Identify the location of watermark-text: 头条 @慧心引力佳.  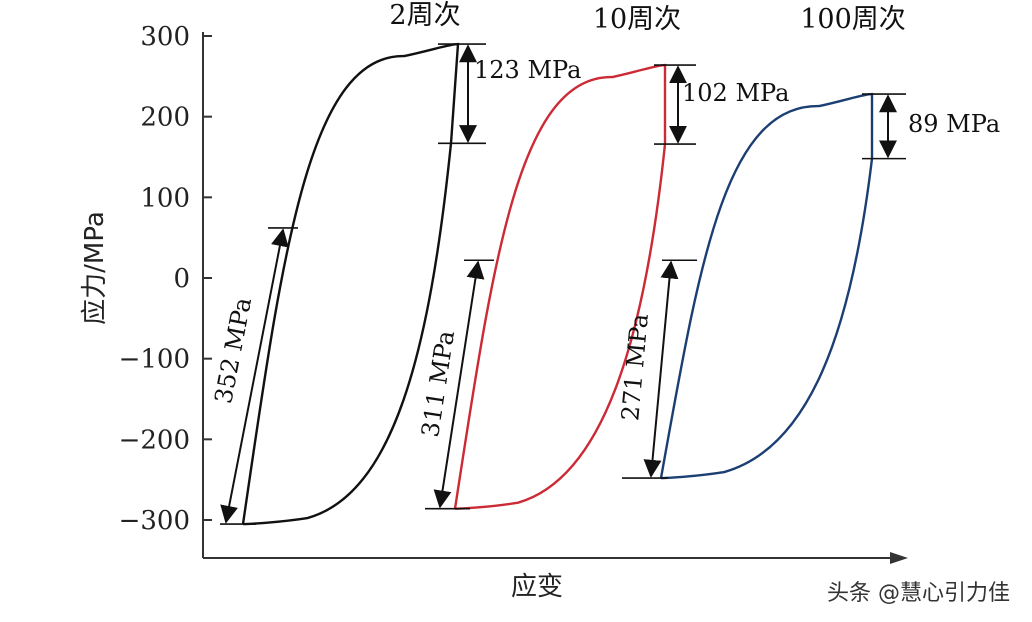
(918, 593).